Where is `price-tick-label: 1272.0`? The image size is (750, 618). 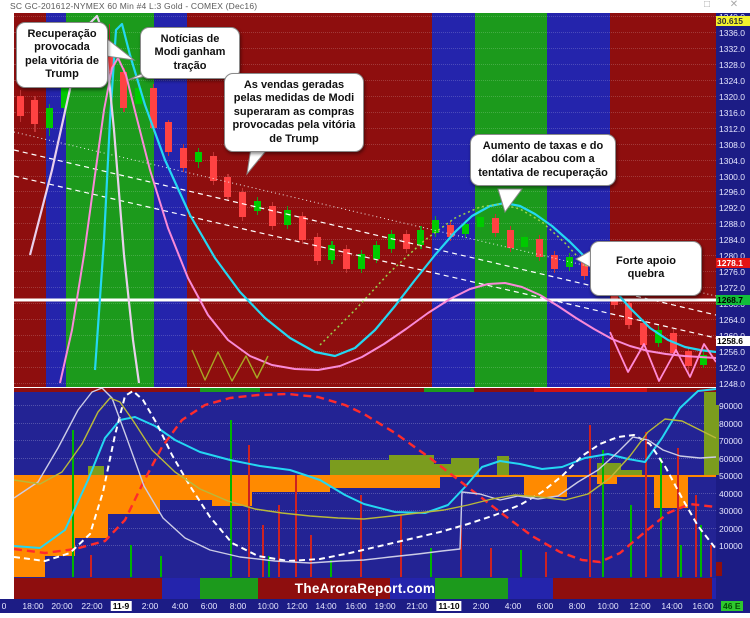
price-tick-label: 1272.0 is located at coordinates (732, 288).